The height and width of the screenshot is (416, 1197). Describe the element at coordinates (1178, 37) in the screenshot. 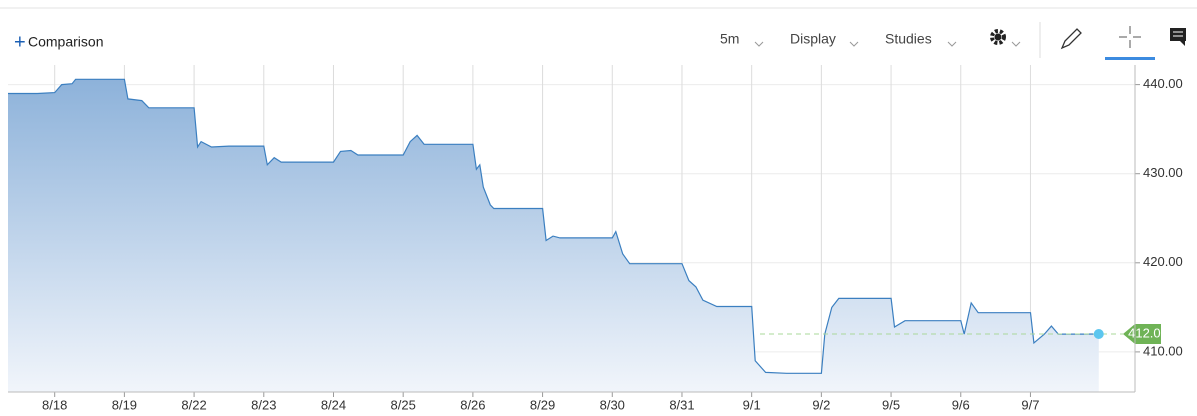

I see `comment-icon` at that location.